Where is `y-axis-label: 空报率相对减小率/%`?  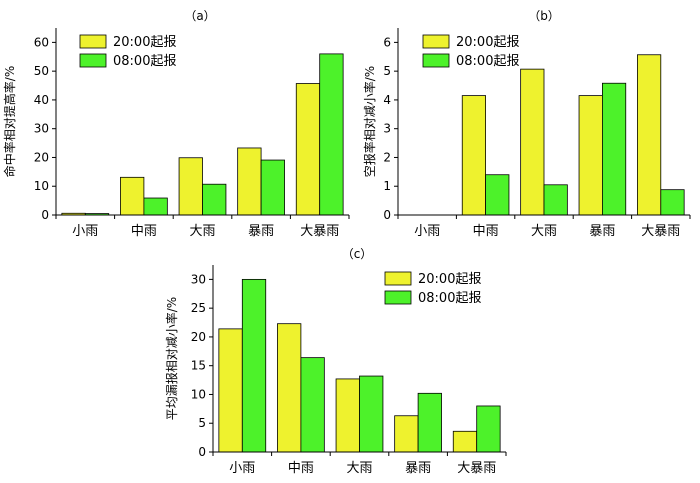
y-axis-label: 空报率相对减小率/% is located at coordinates (369, 121).